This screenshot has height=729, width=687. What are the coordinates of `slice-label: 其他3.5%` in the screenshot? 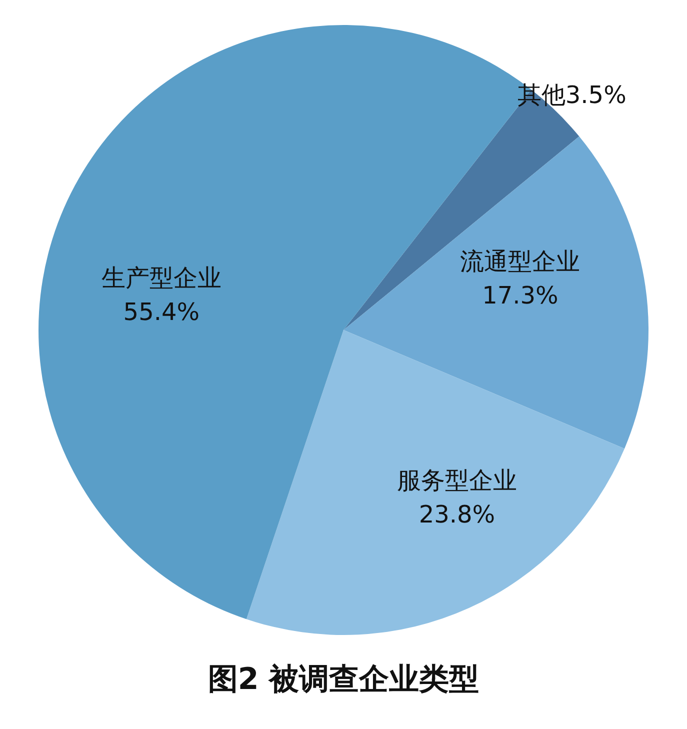 It's located at (571, 94).